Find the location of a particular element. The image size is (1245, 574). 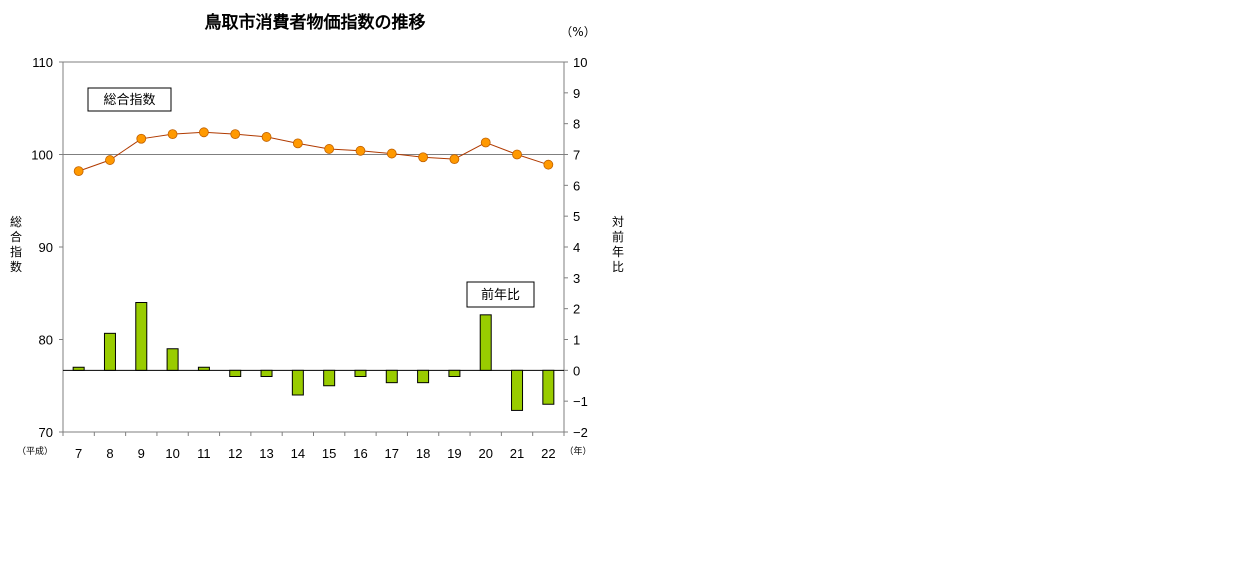

x-tick-label: 17 is located at coordinates (392, 453).